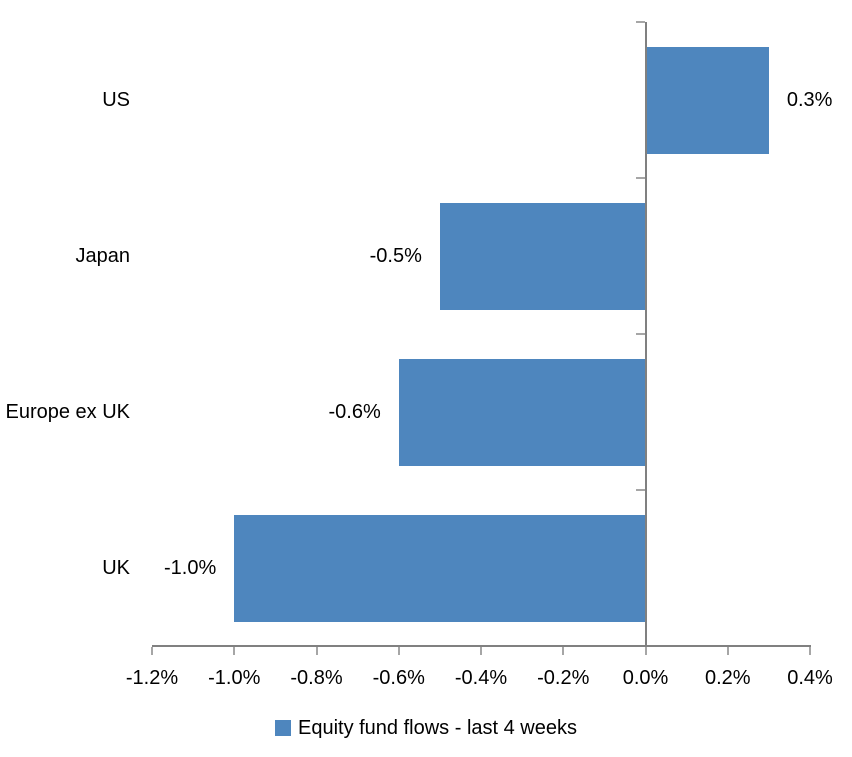  What do you see at coordinates (810, 678) in the screenshot?
I see `x-axis-tick-label: 0.4%` at bounding box center [810, 678].